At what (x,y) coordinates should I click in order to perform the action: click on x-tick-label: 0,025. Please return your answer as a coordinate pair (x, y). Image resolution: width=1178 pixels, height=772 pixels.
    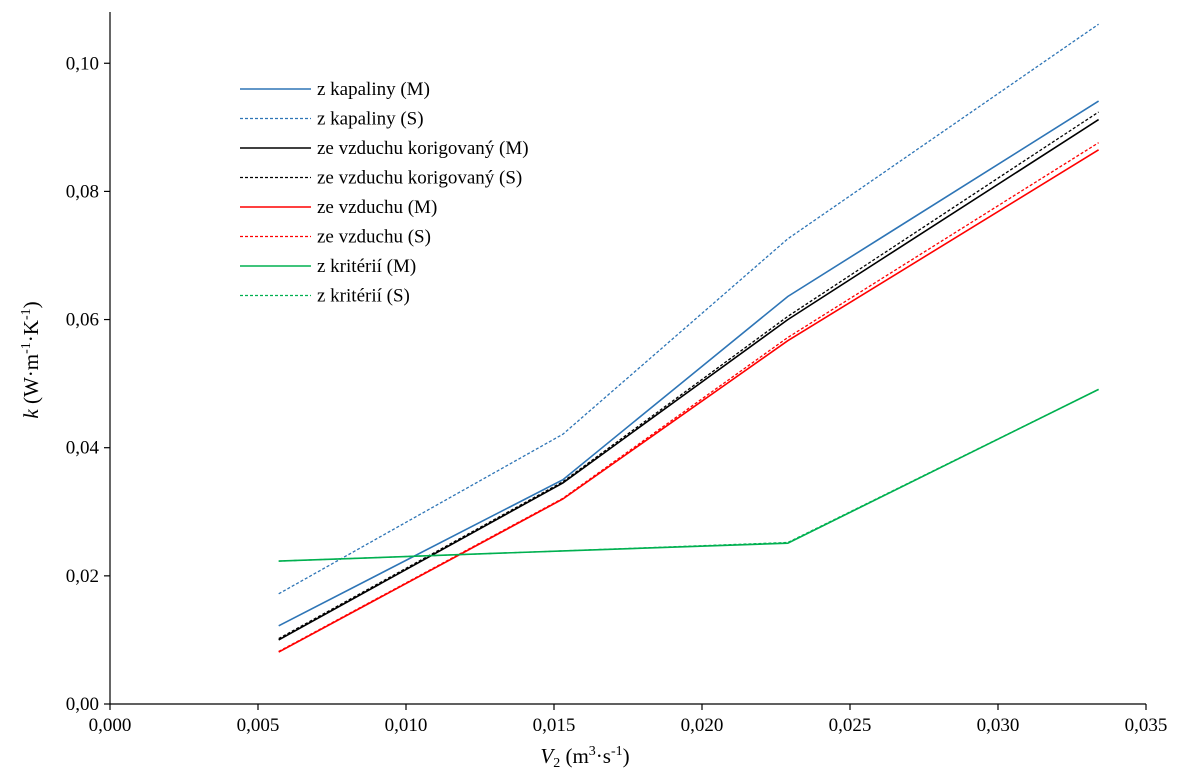
    Looking at the image, I should click on (850, 725).